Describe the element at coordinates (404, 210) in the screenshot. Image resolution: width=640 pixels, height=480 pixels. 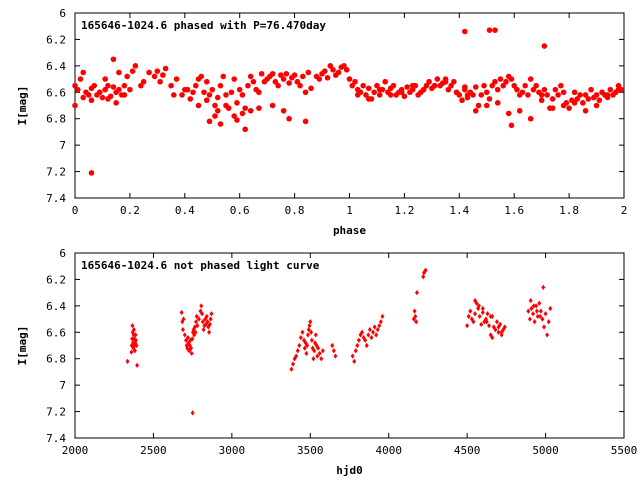
I see `x-tick-label: 1.2` at that location.